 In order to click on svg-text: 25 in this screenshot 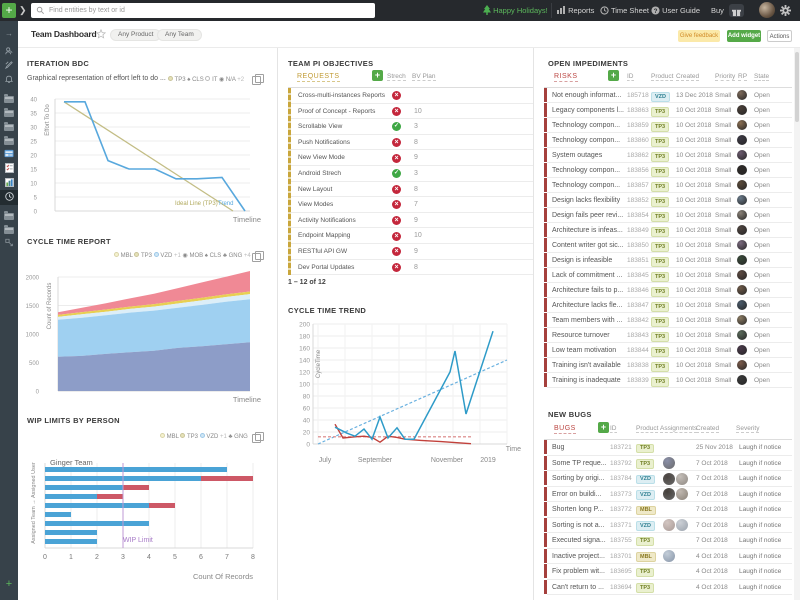, I will do `click(33, 143)`.